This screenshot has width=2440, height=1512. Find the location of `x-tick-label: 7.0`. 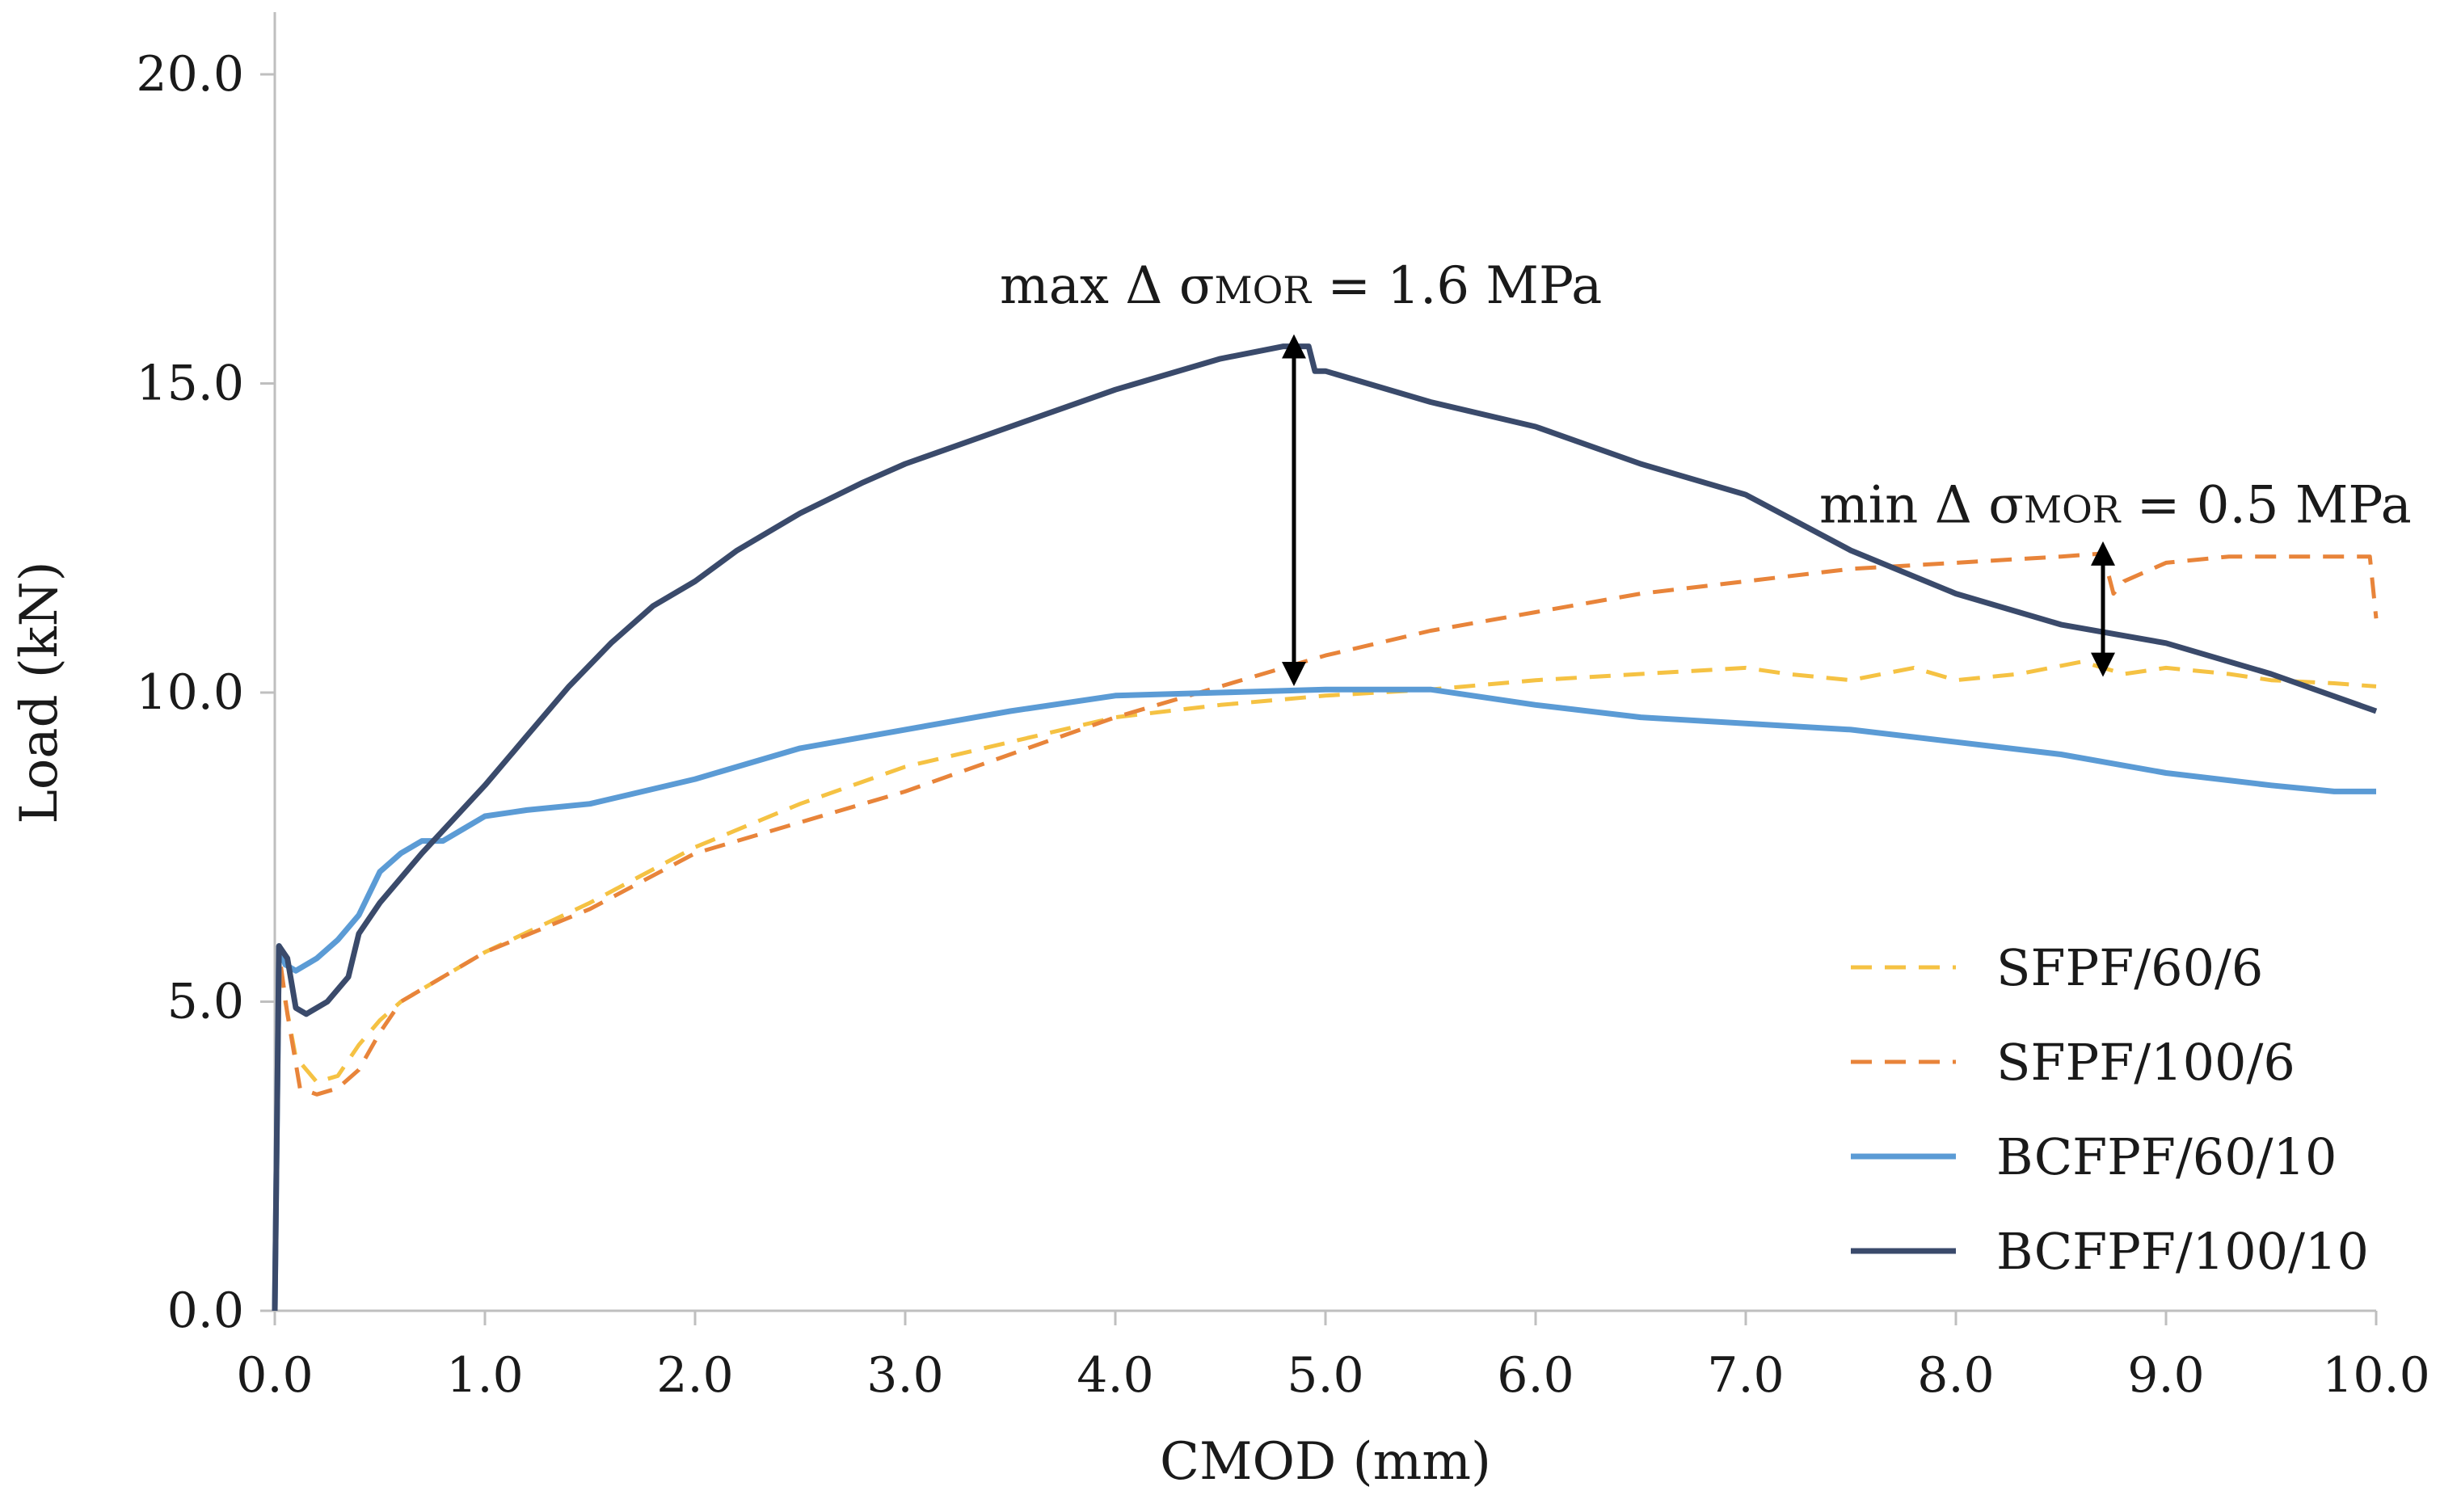

x-tick-label: 7.0 is located at coordinates (1745, 1375).